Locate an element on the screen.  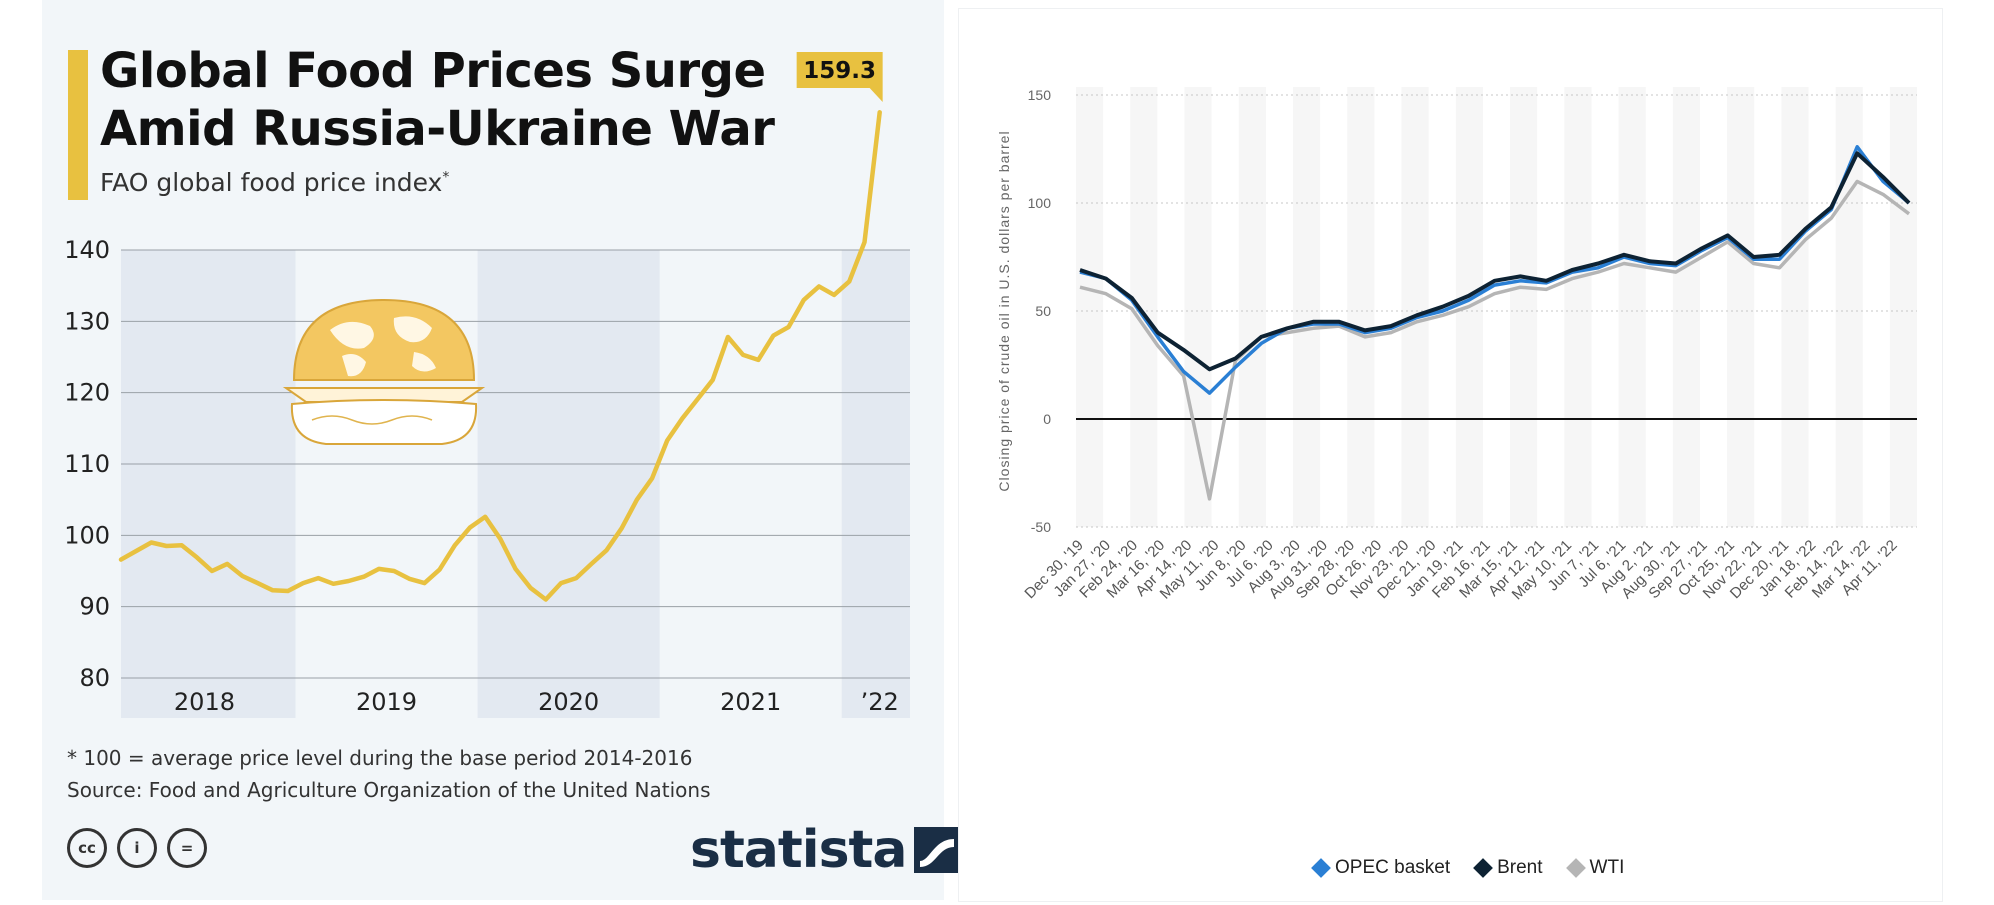
no-derivatives-icon: = is located at coordinates (187, 848).